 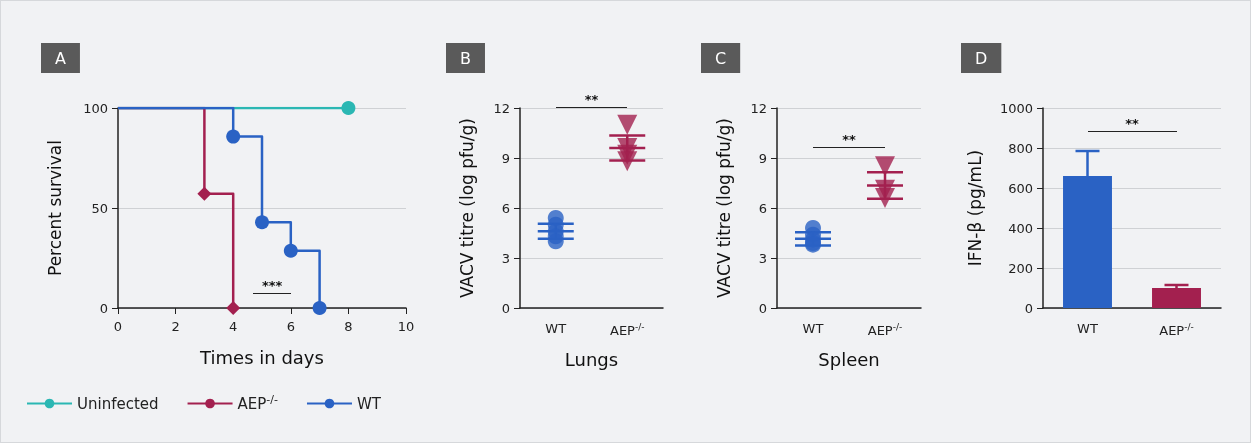 I want to click on y-tick-label: 50, so click(x=99, y=208).